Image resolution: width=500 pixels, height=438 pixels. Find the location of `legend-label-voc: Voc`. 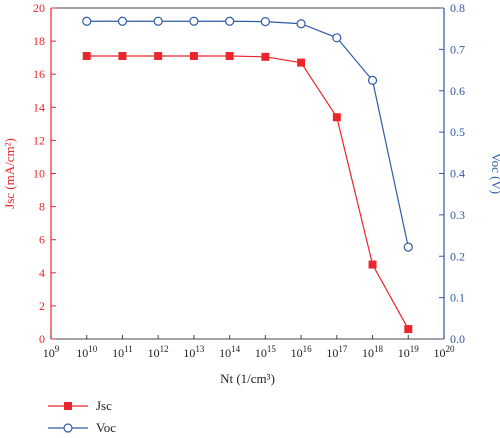

legend-label-voc: Voc is located at coordinates (106, 427).